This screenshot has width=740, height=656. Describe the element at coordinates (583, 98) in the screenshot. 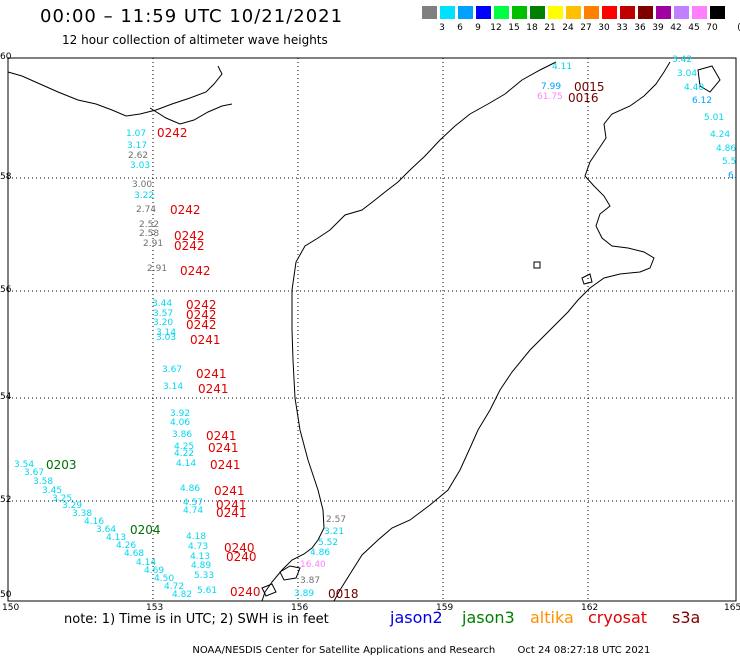

I see `pass-time-label: 0016` at that location.